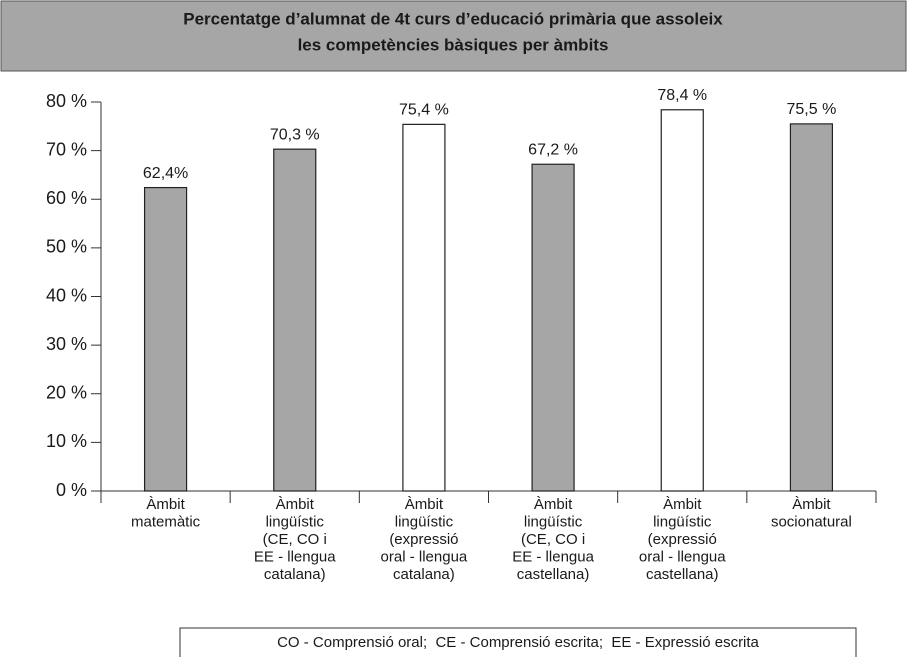 The image size is (907, 657). Describe the element at coordinates (682, 95) in the screenshot. I see `value-label: 78,4 %` at that location.